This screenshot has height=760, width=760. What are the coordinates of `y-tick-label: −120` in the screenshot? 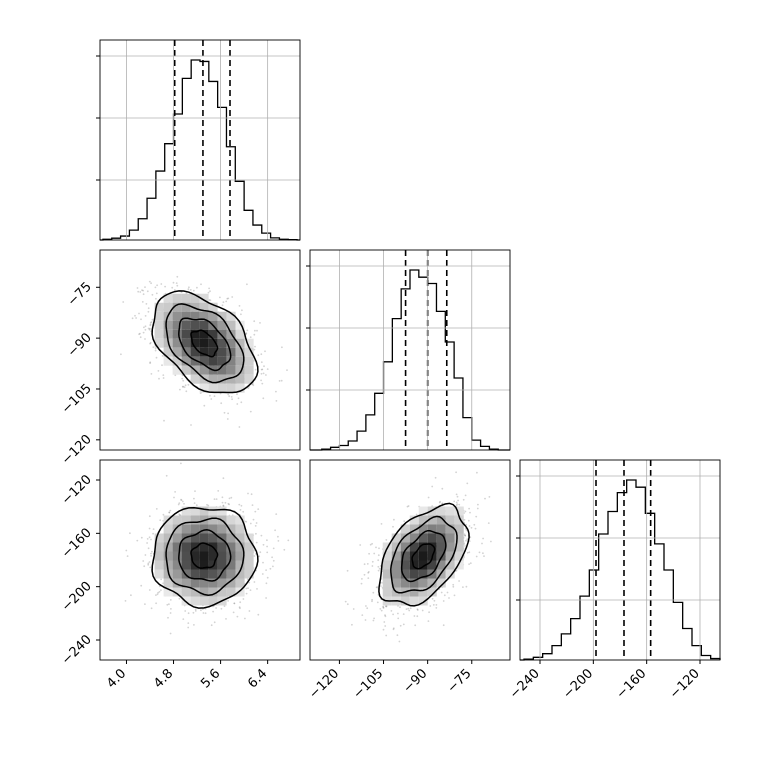 It's located at (77, 490).